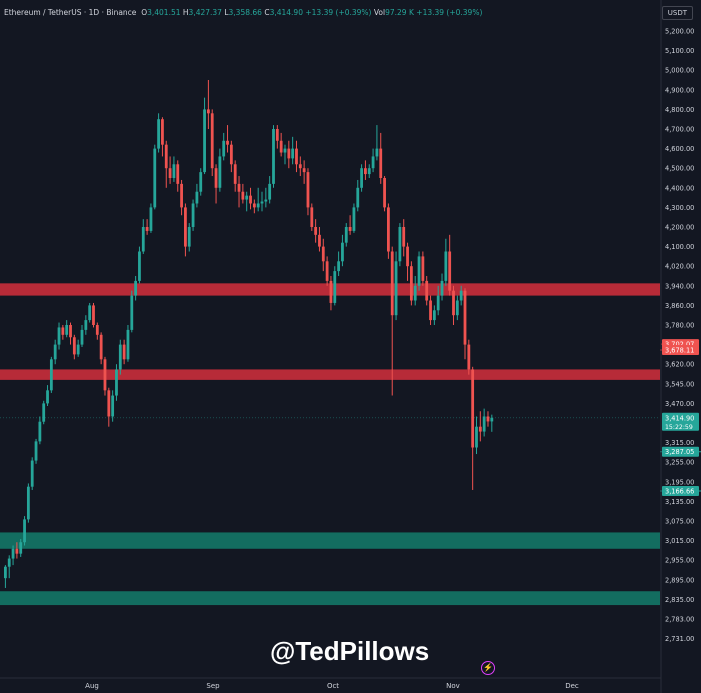 The image size is (701, 693). I want to click on price-tick-label: 4,600.00, so click(679, 149).